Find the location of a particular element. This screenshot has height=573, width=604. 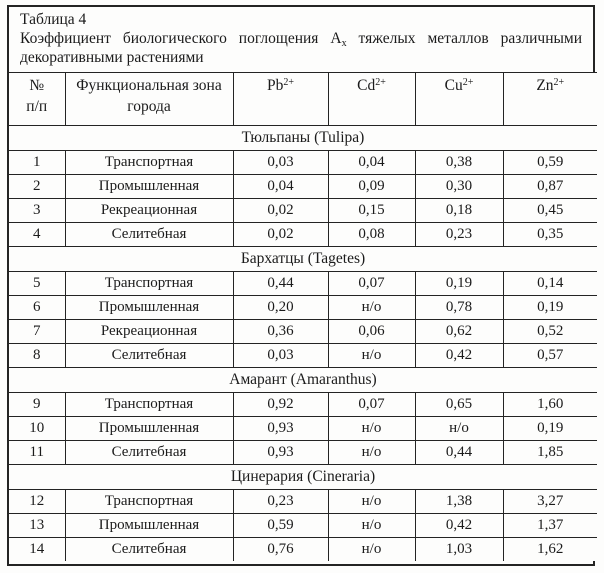

table-row: 2 Промышленная 0,04 0,09 0,30 0,87 is located at coordinates (303, 186).